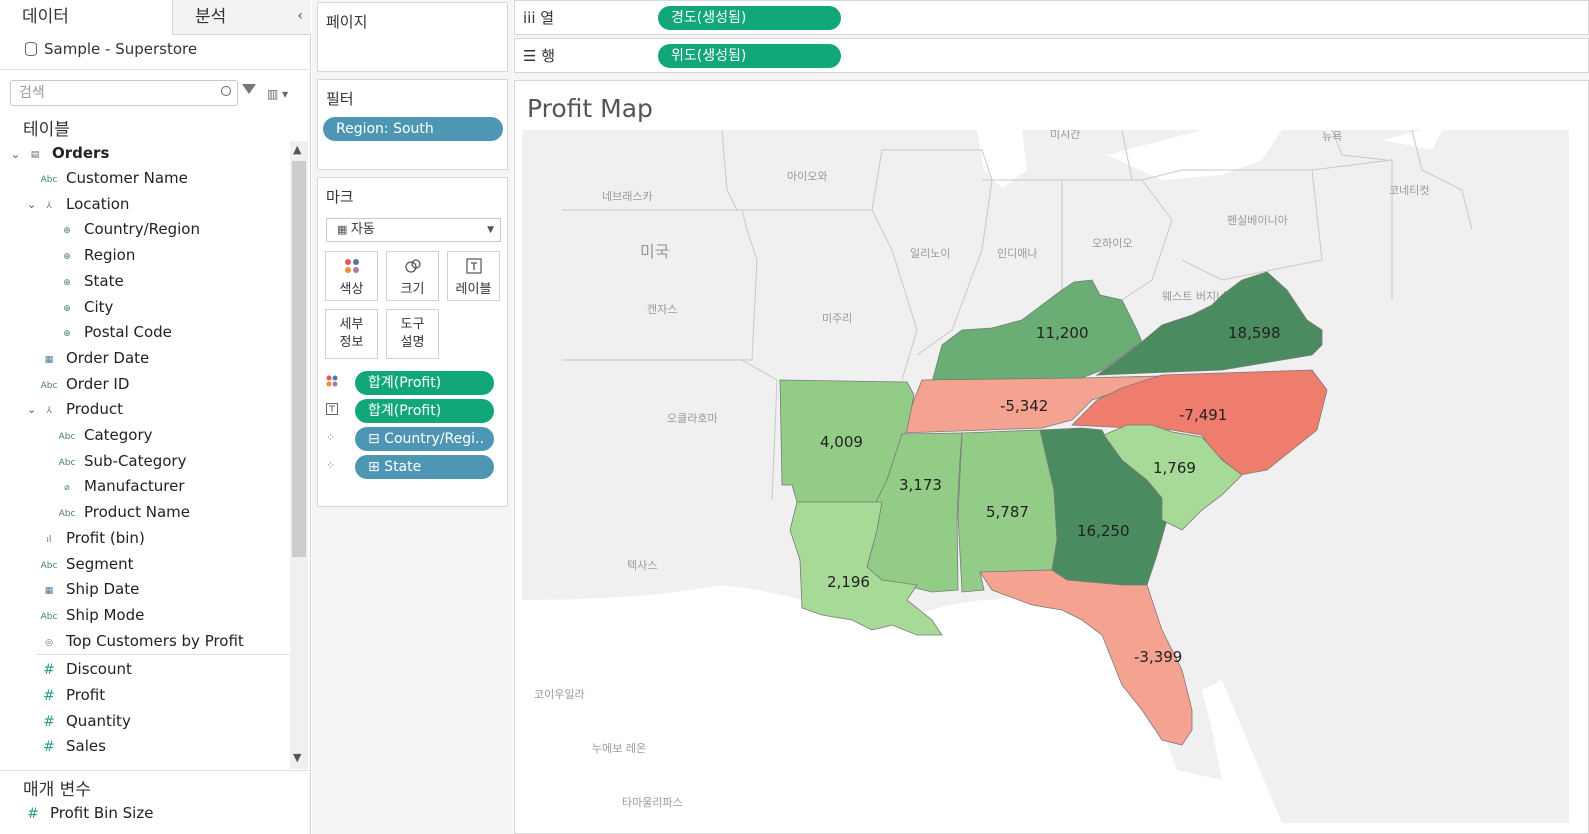  Describe the element at coordinates (86, 17) in the screenshot. I see `tab-data: 데이터` at that location.